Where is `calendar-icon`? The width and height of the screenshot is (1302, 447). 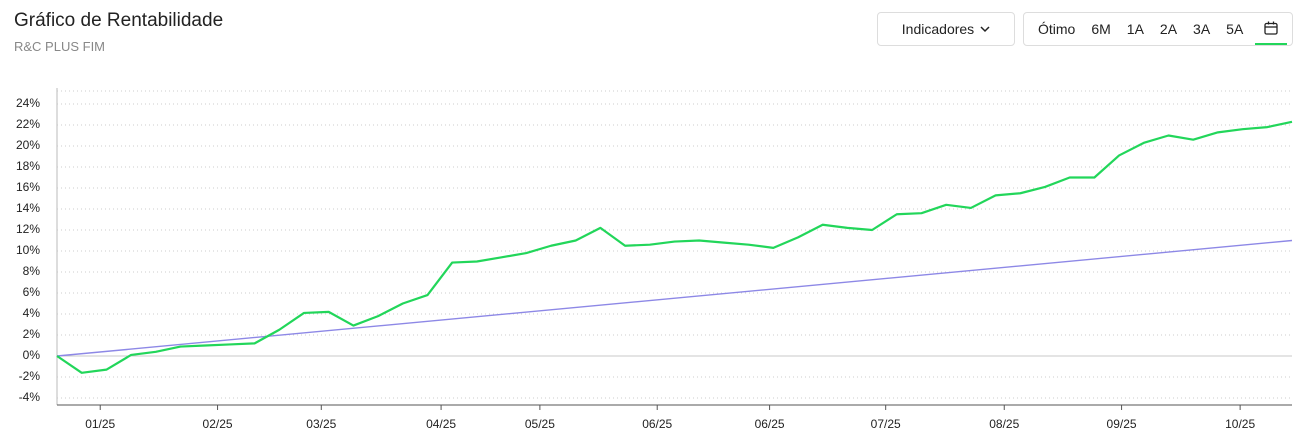 calendar-icon is located at coordinates (1271, 28).